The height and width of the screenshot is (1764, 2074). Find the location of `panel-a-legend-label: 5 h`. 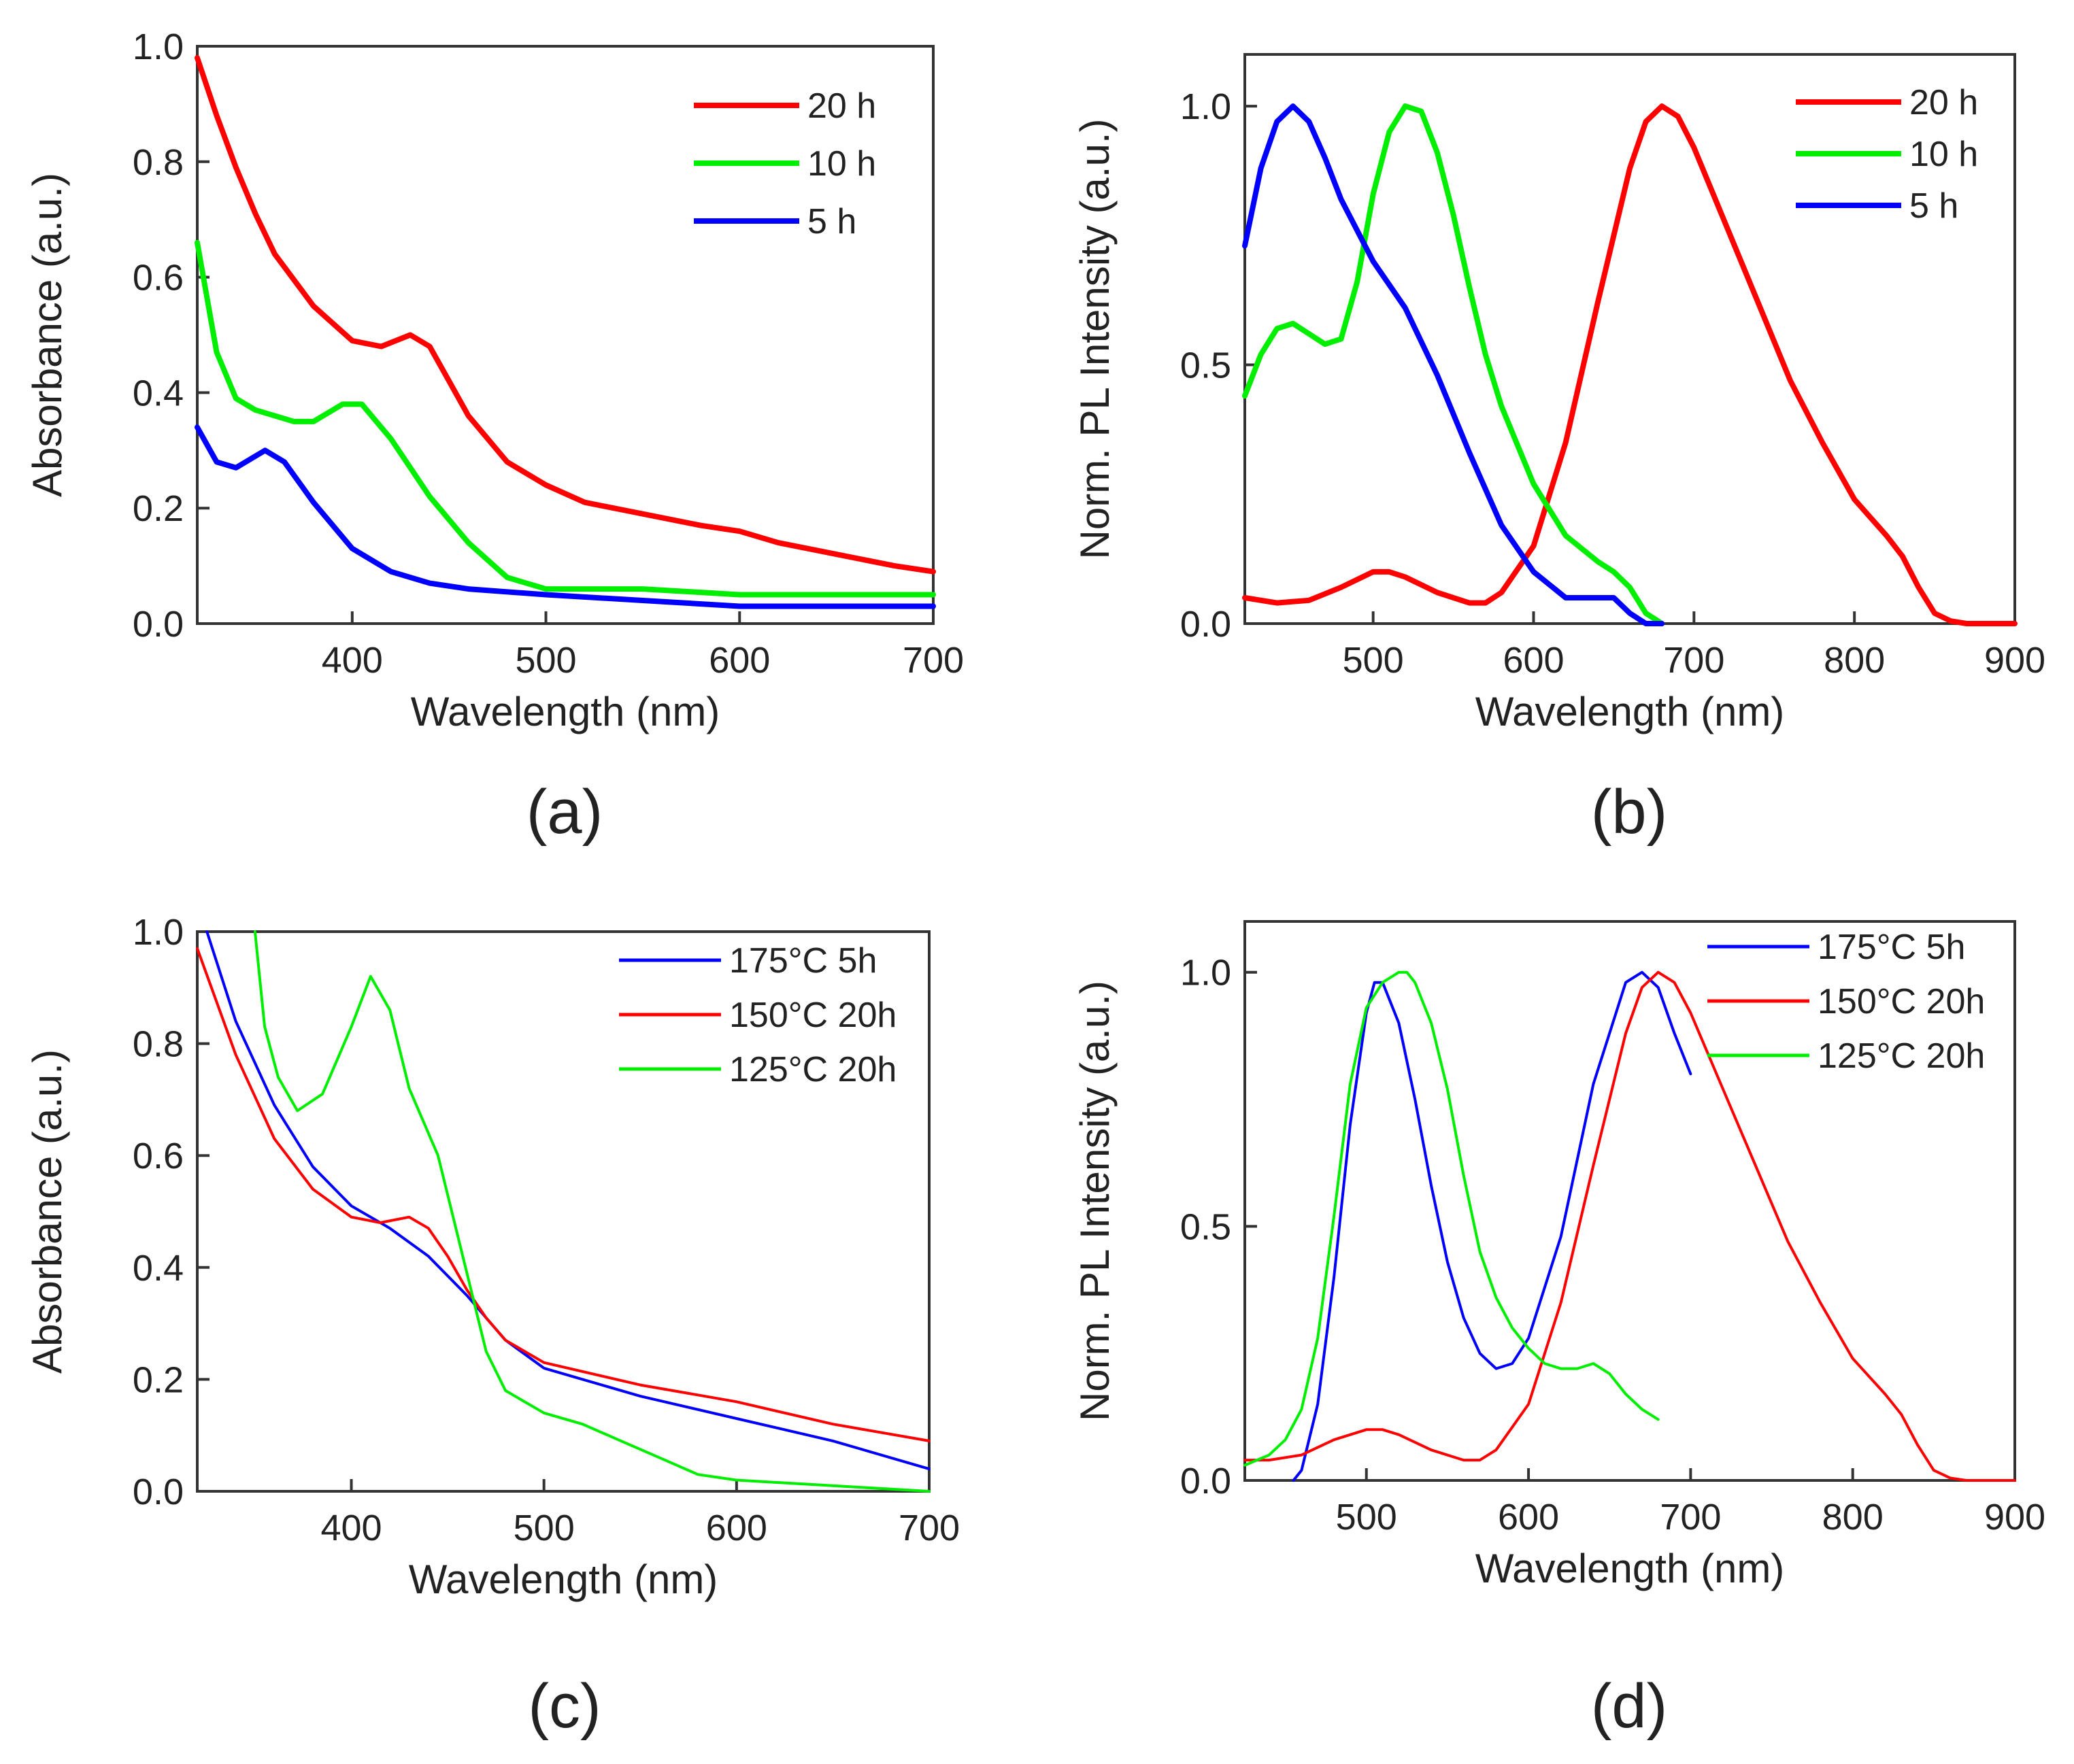

panel-a-legend-label: 5 h is located at coordinates (831, 221).